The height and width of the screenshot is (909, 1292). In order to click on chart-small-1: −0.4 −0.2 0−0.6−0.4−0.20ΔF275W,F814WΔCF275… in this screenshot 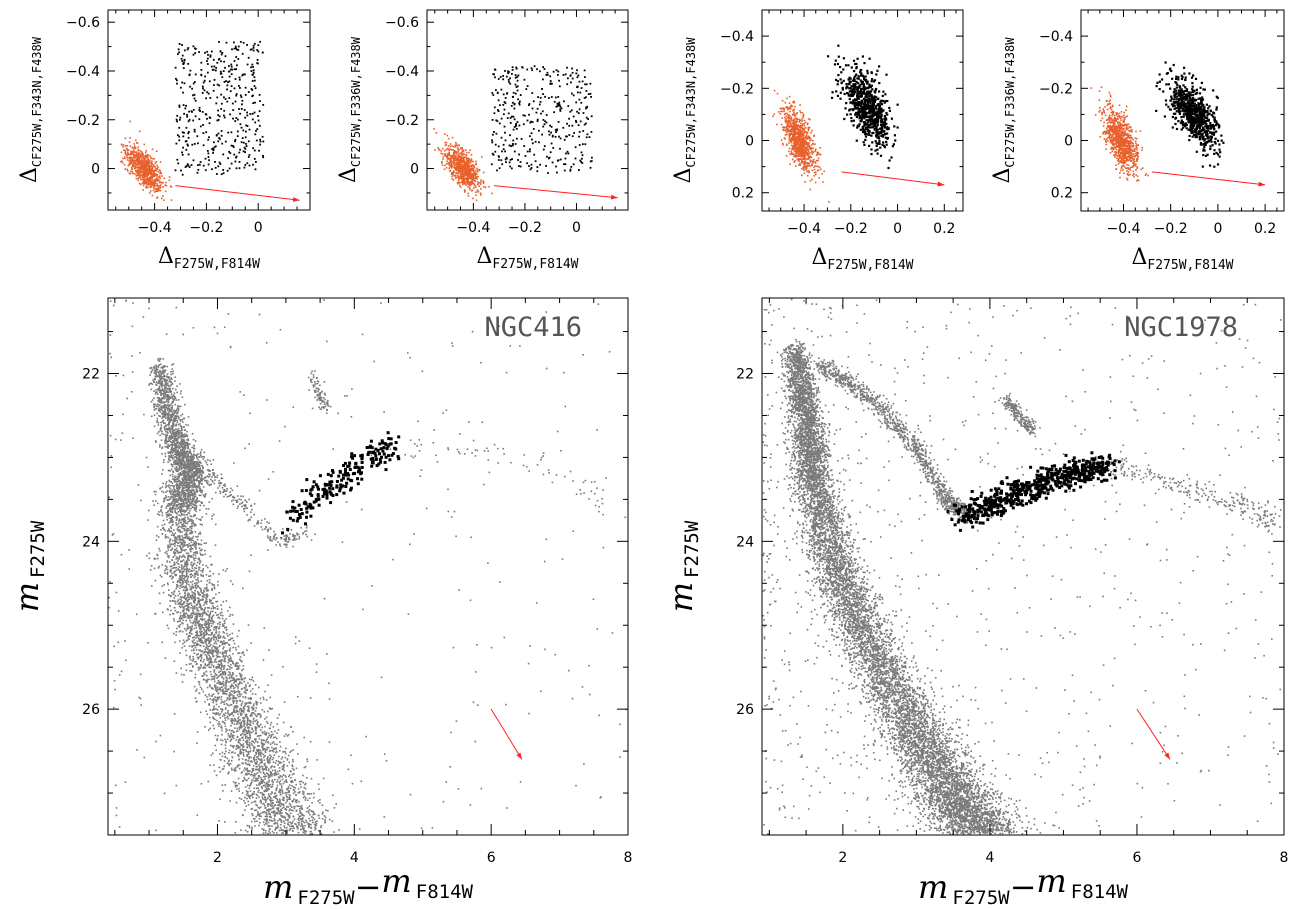, I will do `click(163, 141)`.